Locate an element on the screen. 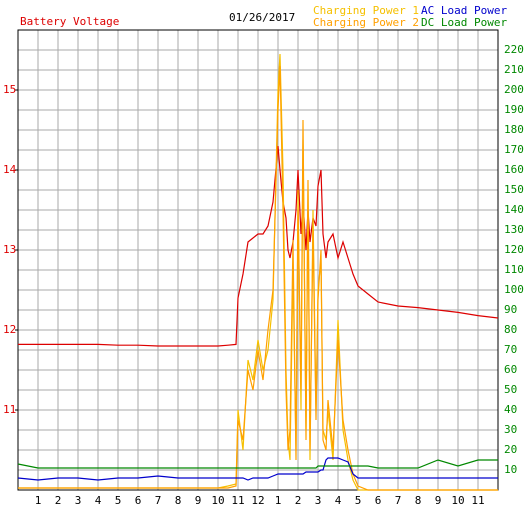 The image size is (527, 510). y2-tick-label: 50 is located at coordinates (510, 389).